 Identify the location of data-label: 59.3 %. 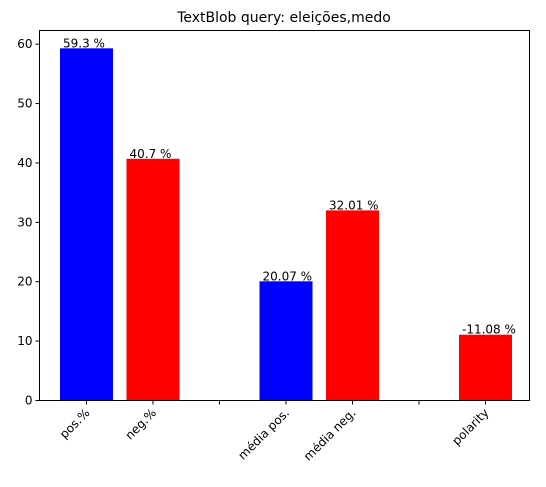
(84, 43).